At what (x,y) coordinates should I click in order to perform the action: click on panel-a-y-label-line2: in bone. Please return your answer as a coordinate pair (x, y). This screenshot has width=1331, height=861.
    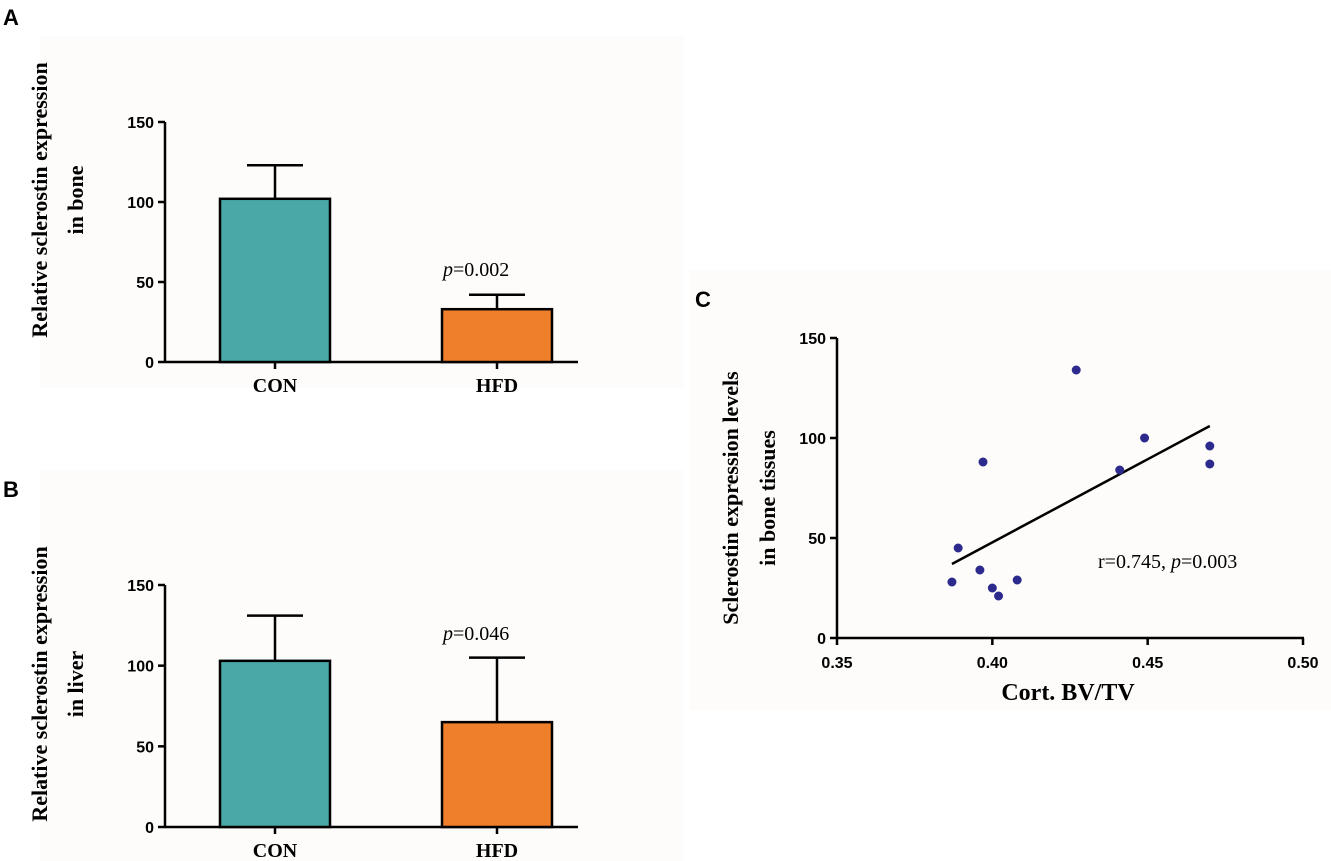
    Looking at the image, I should click on (75, 199).